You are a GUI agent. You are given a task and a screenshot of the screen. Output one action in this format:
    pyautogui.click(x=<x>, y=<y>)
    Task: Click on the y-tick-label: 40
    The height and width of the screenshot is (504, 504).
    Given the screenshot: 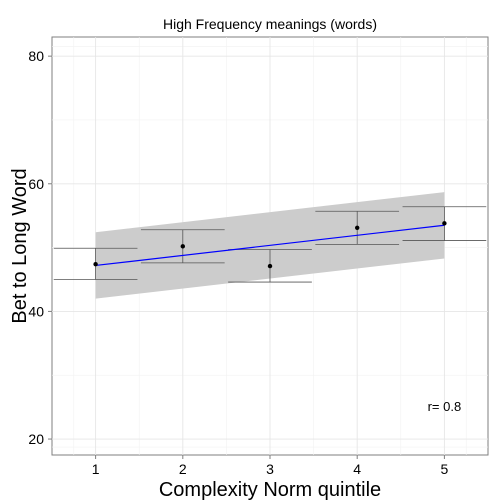 What is the action you would take?
    pyautogui.click(x=36, y=311)
    